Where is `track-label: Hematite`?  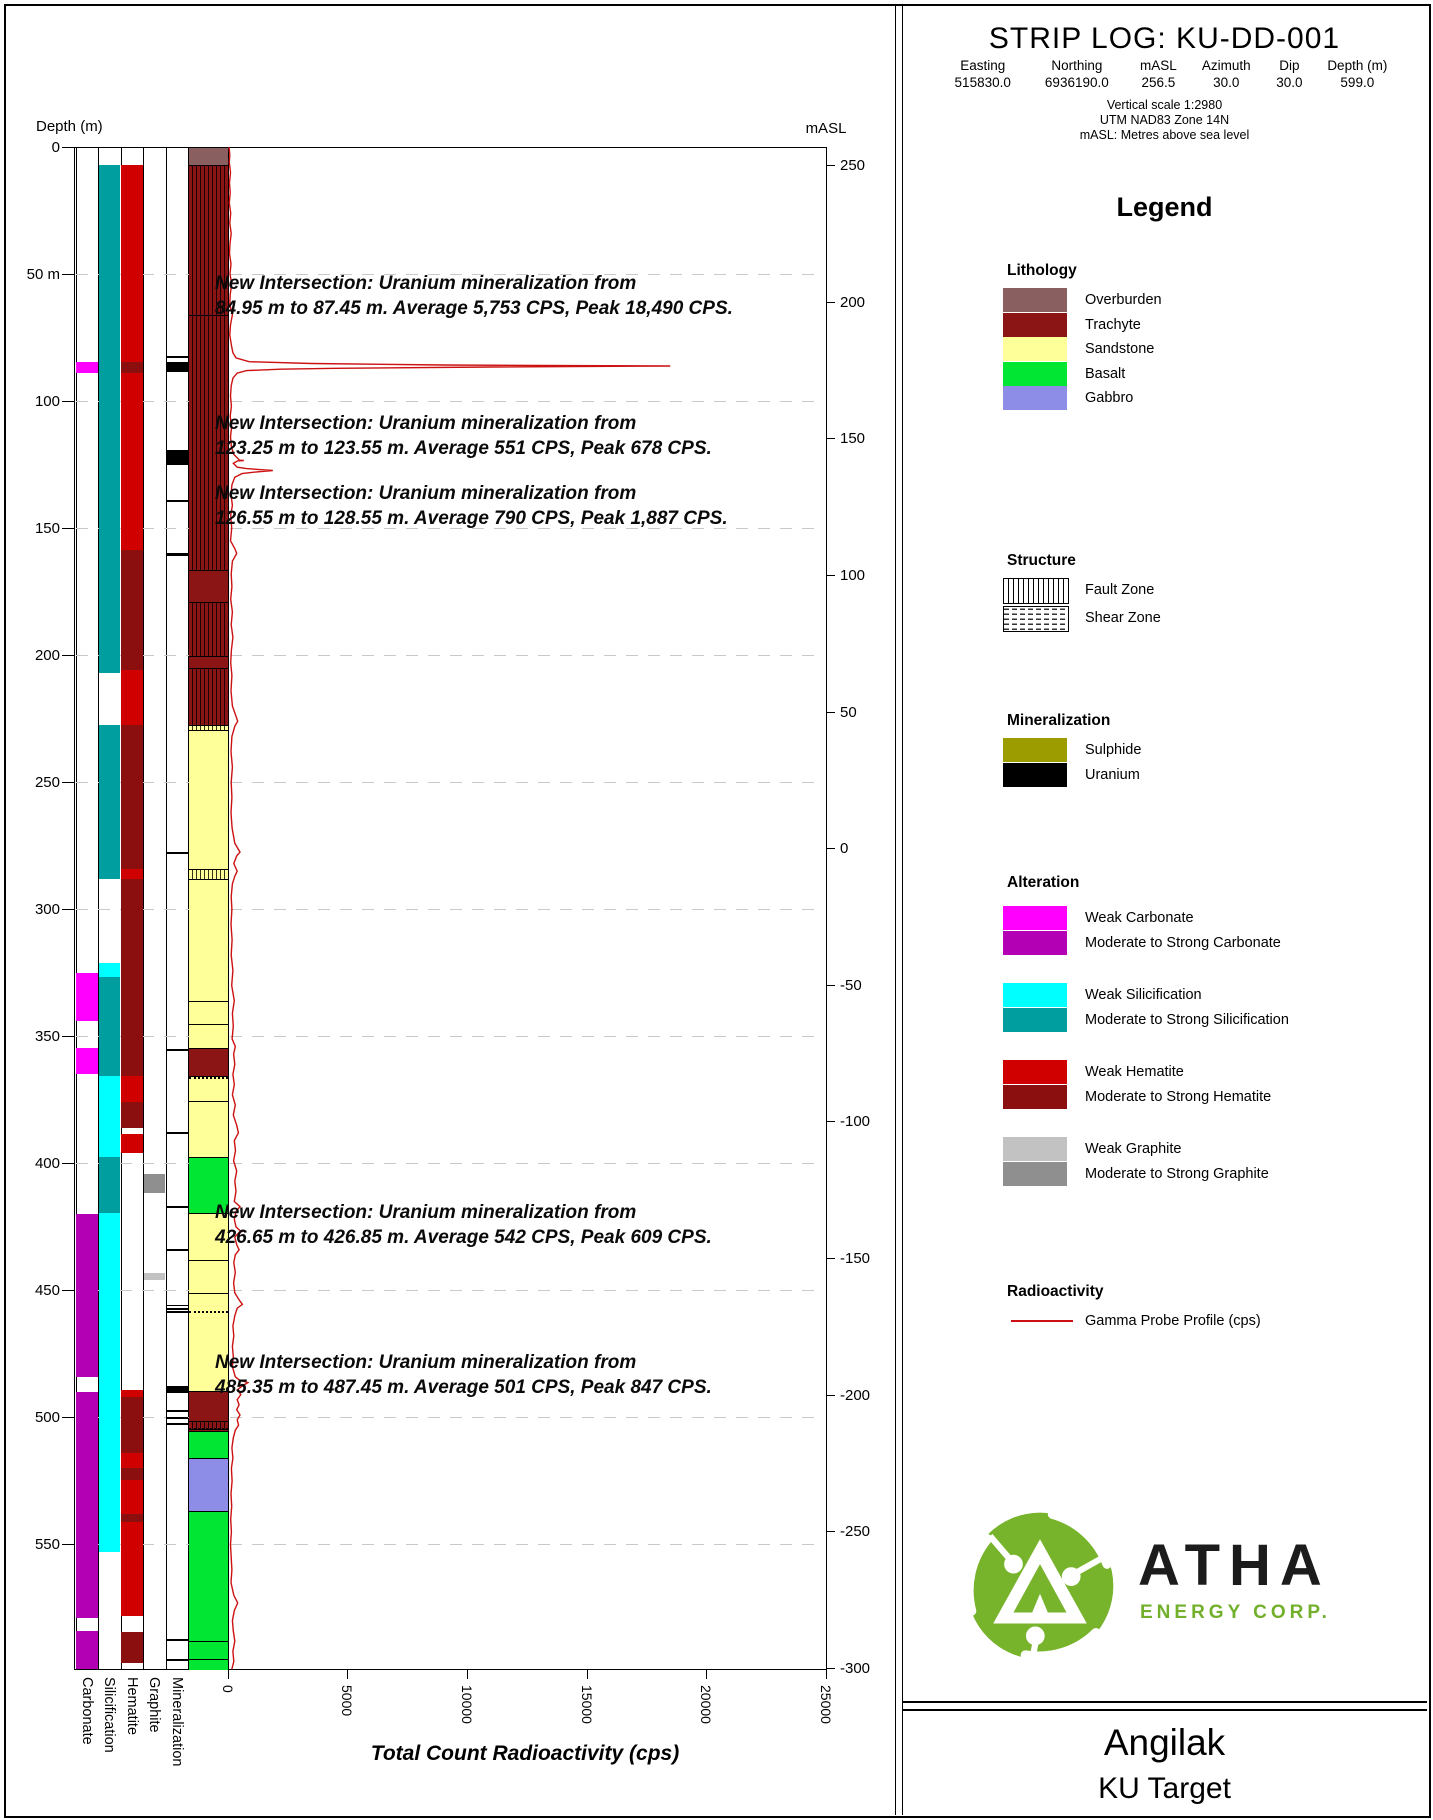
track-label: Hematite is located at coordinates (132, 1706).